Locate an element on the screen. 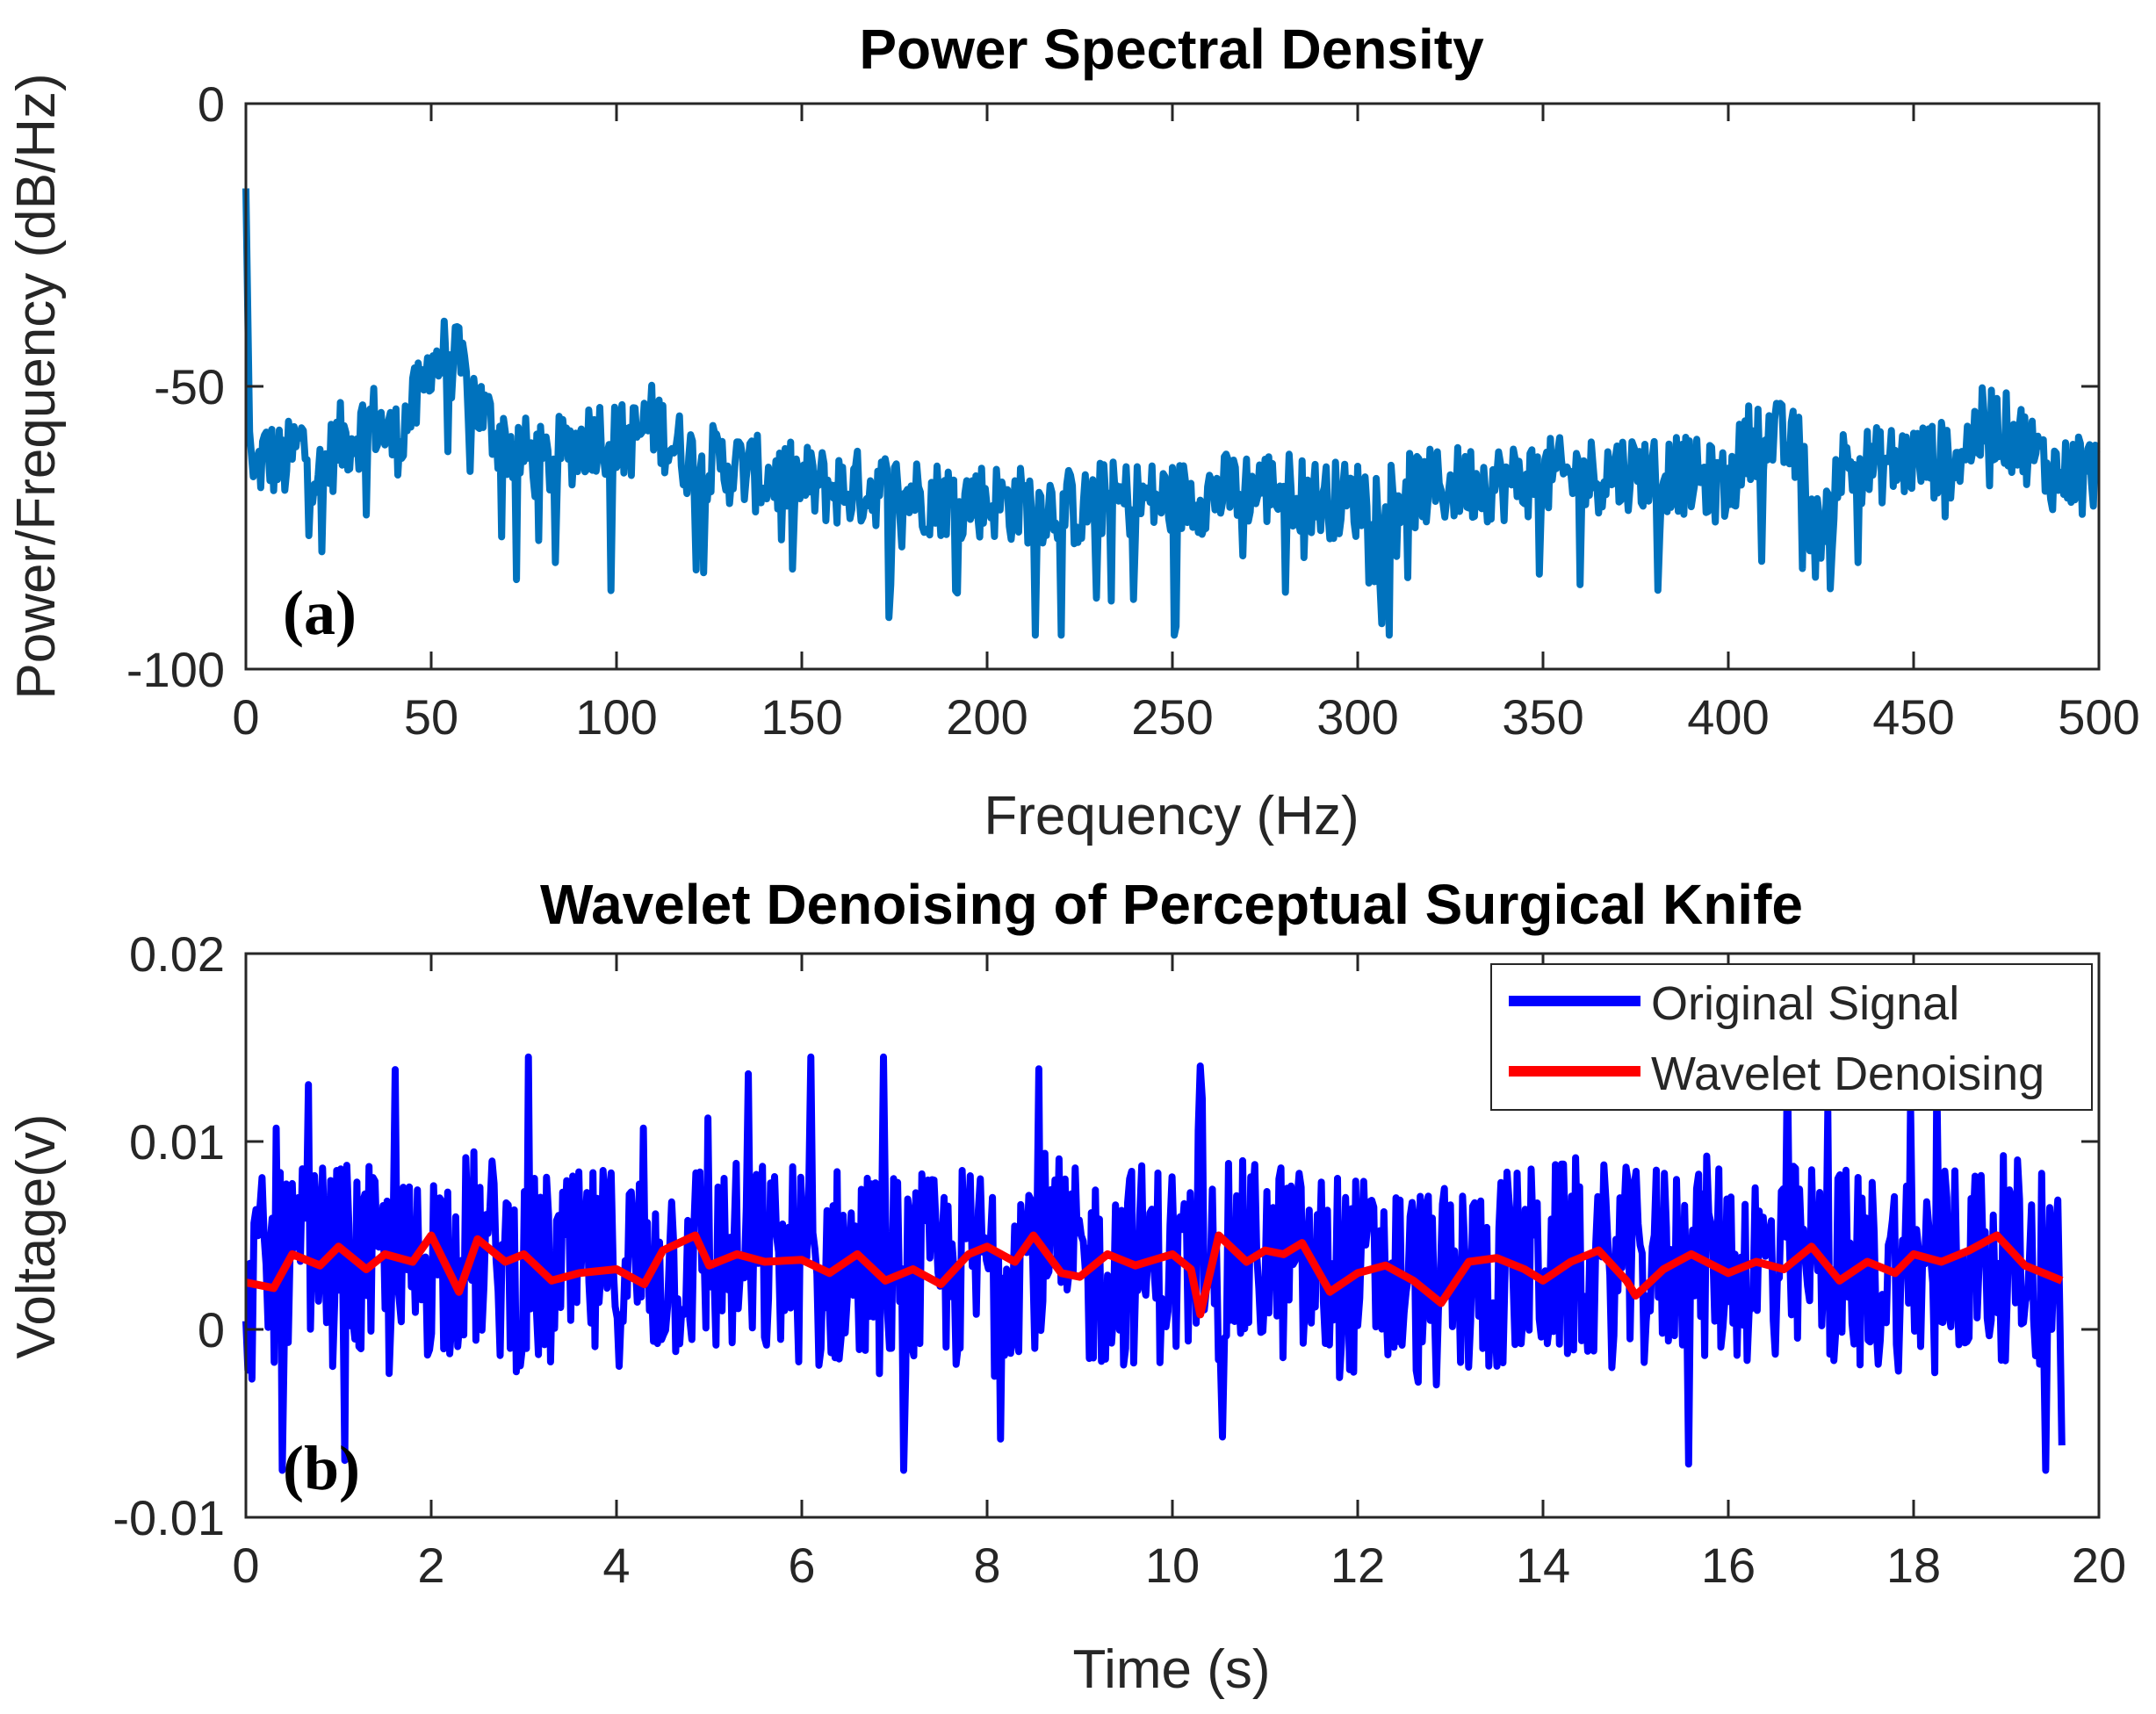 The width and height of the screenshot is (2156, 1714). wavelet-x-tick-label: 8 is located at coordinates (986, 1565).